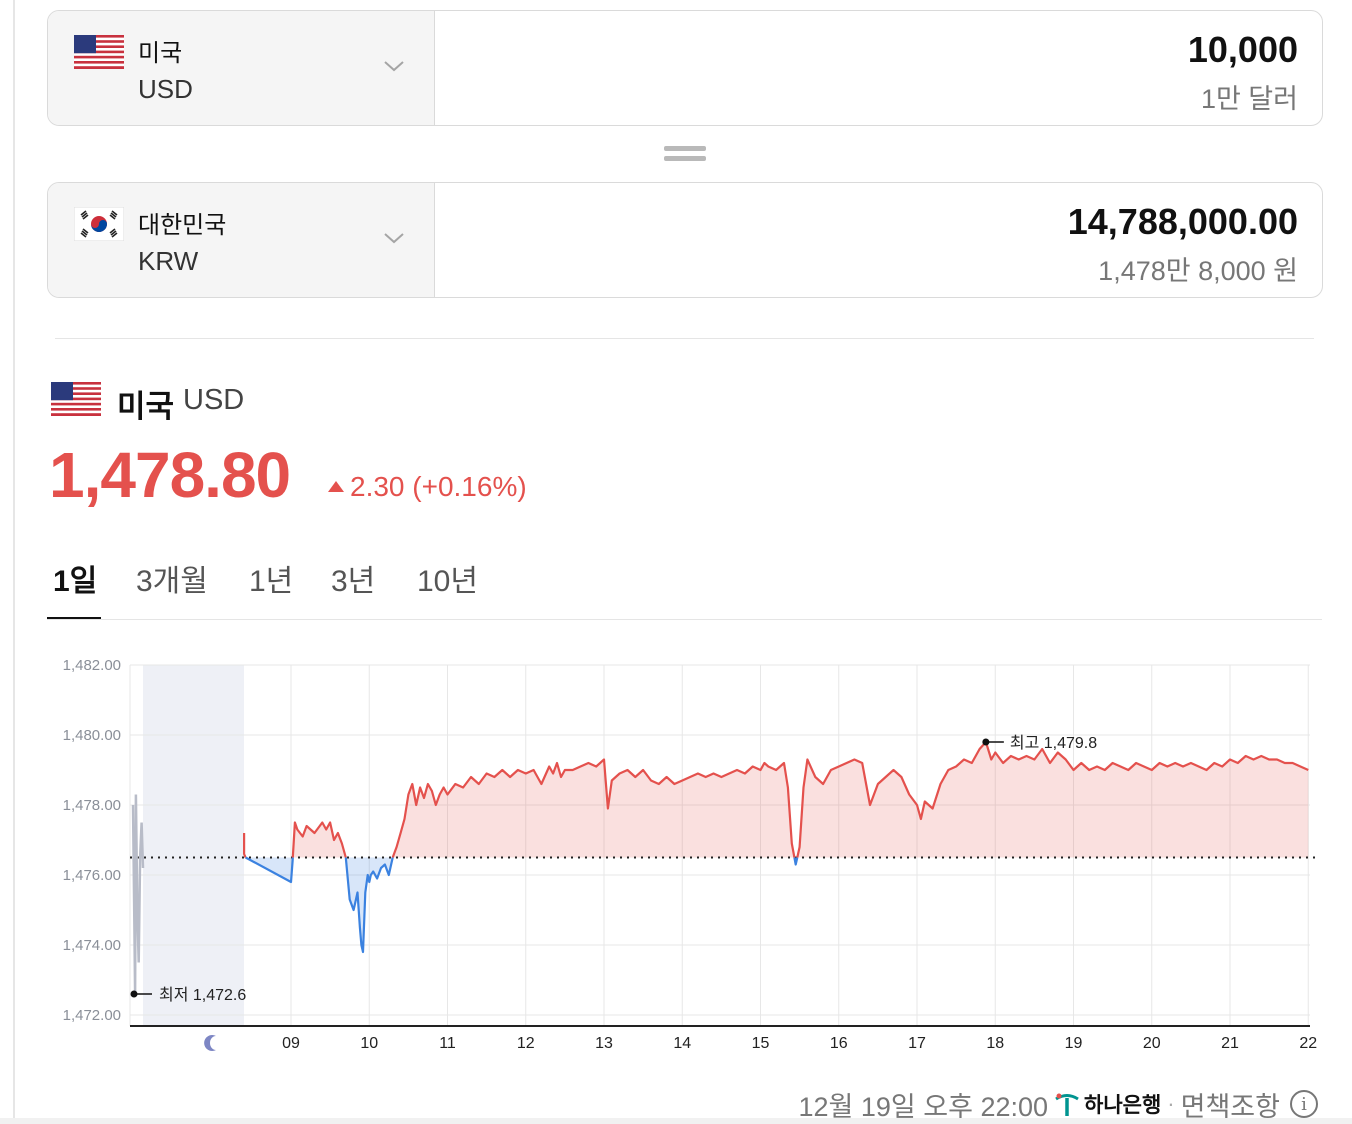 The height and width of the screenshot is (1124, 1352). Describe the element at coordinates (74, 618) in the screenshot. I see `active-tab-indicator` at that location.